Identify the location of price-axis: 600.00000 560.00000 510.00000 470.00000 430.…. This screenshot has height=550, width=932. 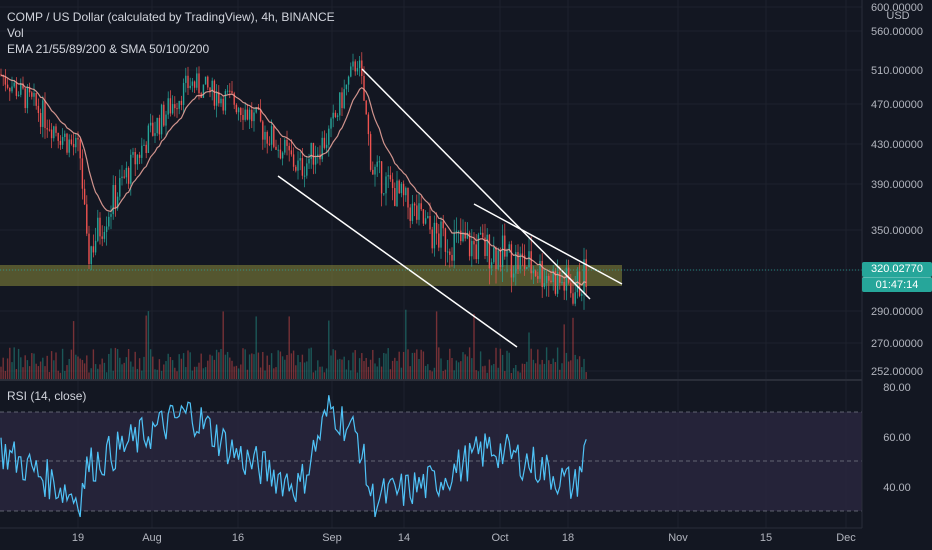
(897, 190).